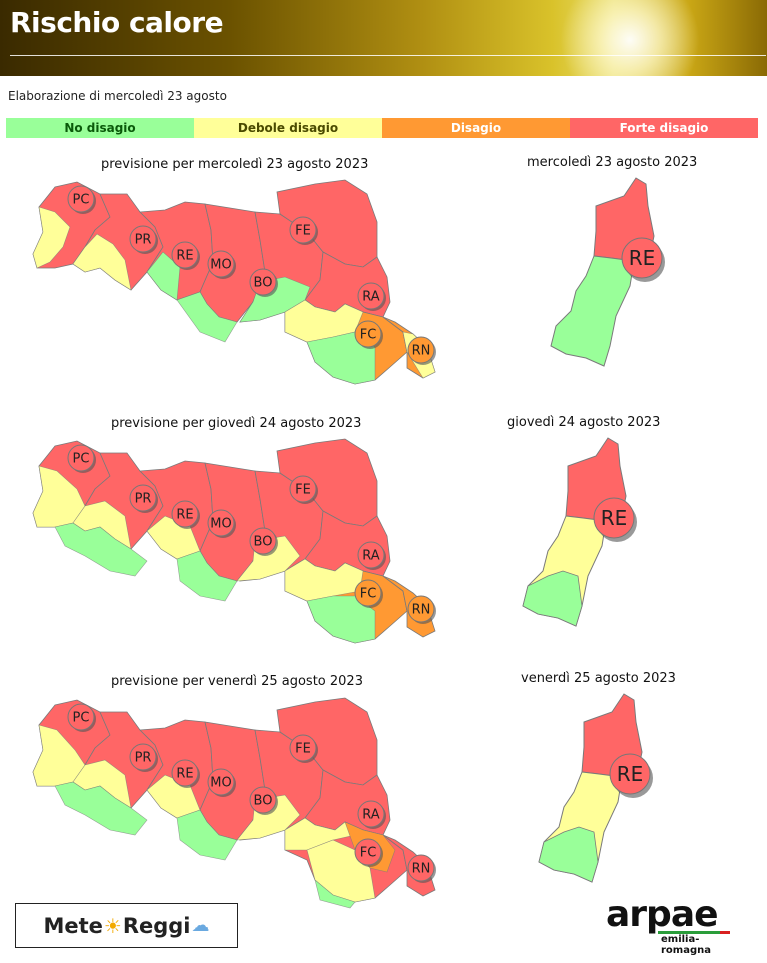  What do you see at coordinates (200, 925) in the screenshot?
I see `cloud-icon: ☁` at bounding box center [200, 925].